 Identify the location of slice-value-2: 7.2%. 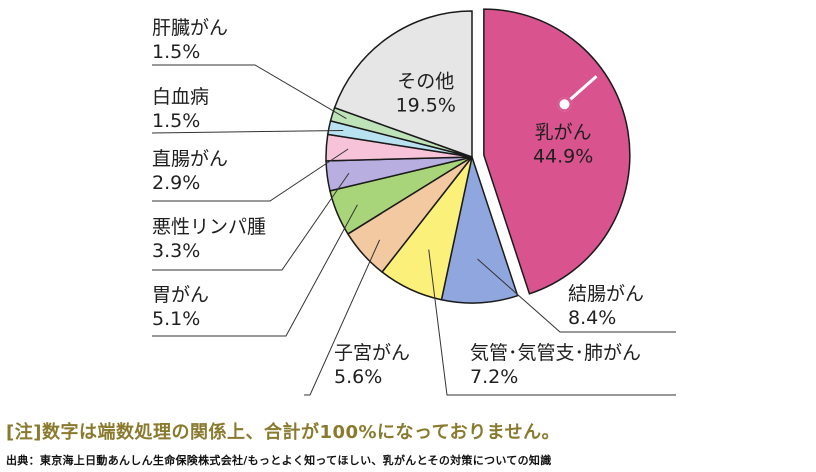
(494, 377).